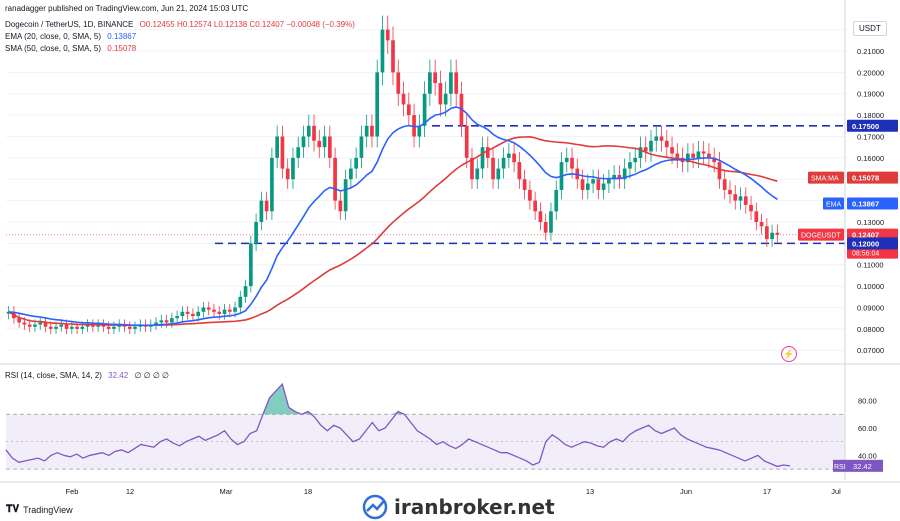  I want to click on price-tick-label: 0.07000, so click(870, 350).